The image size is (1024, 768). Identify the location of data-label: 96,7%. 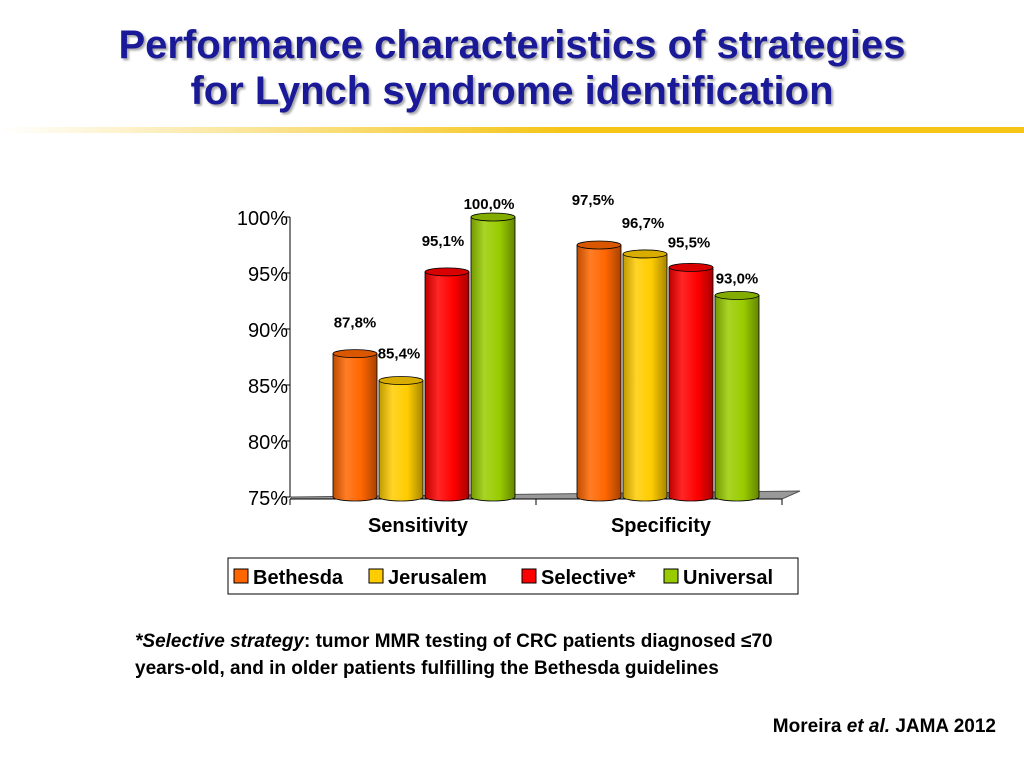
(643, 223).